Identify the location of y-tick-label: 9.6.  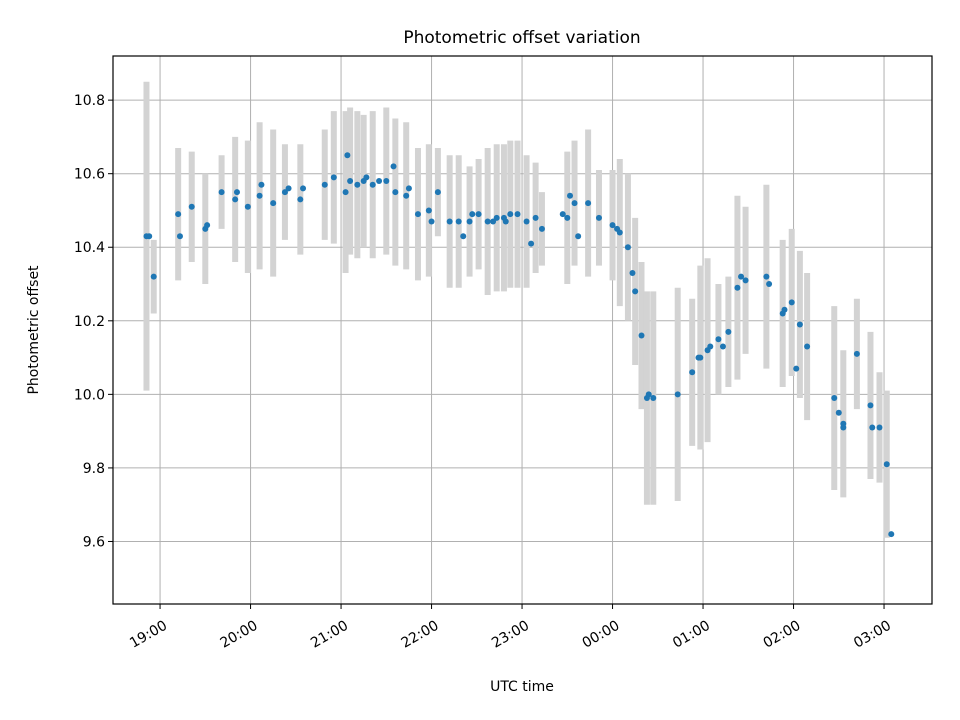
(94, 542).